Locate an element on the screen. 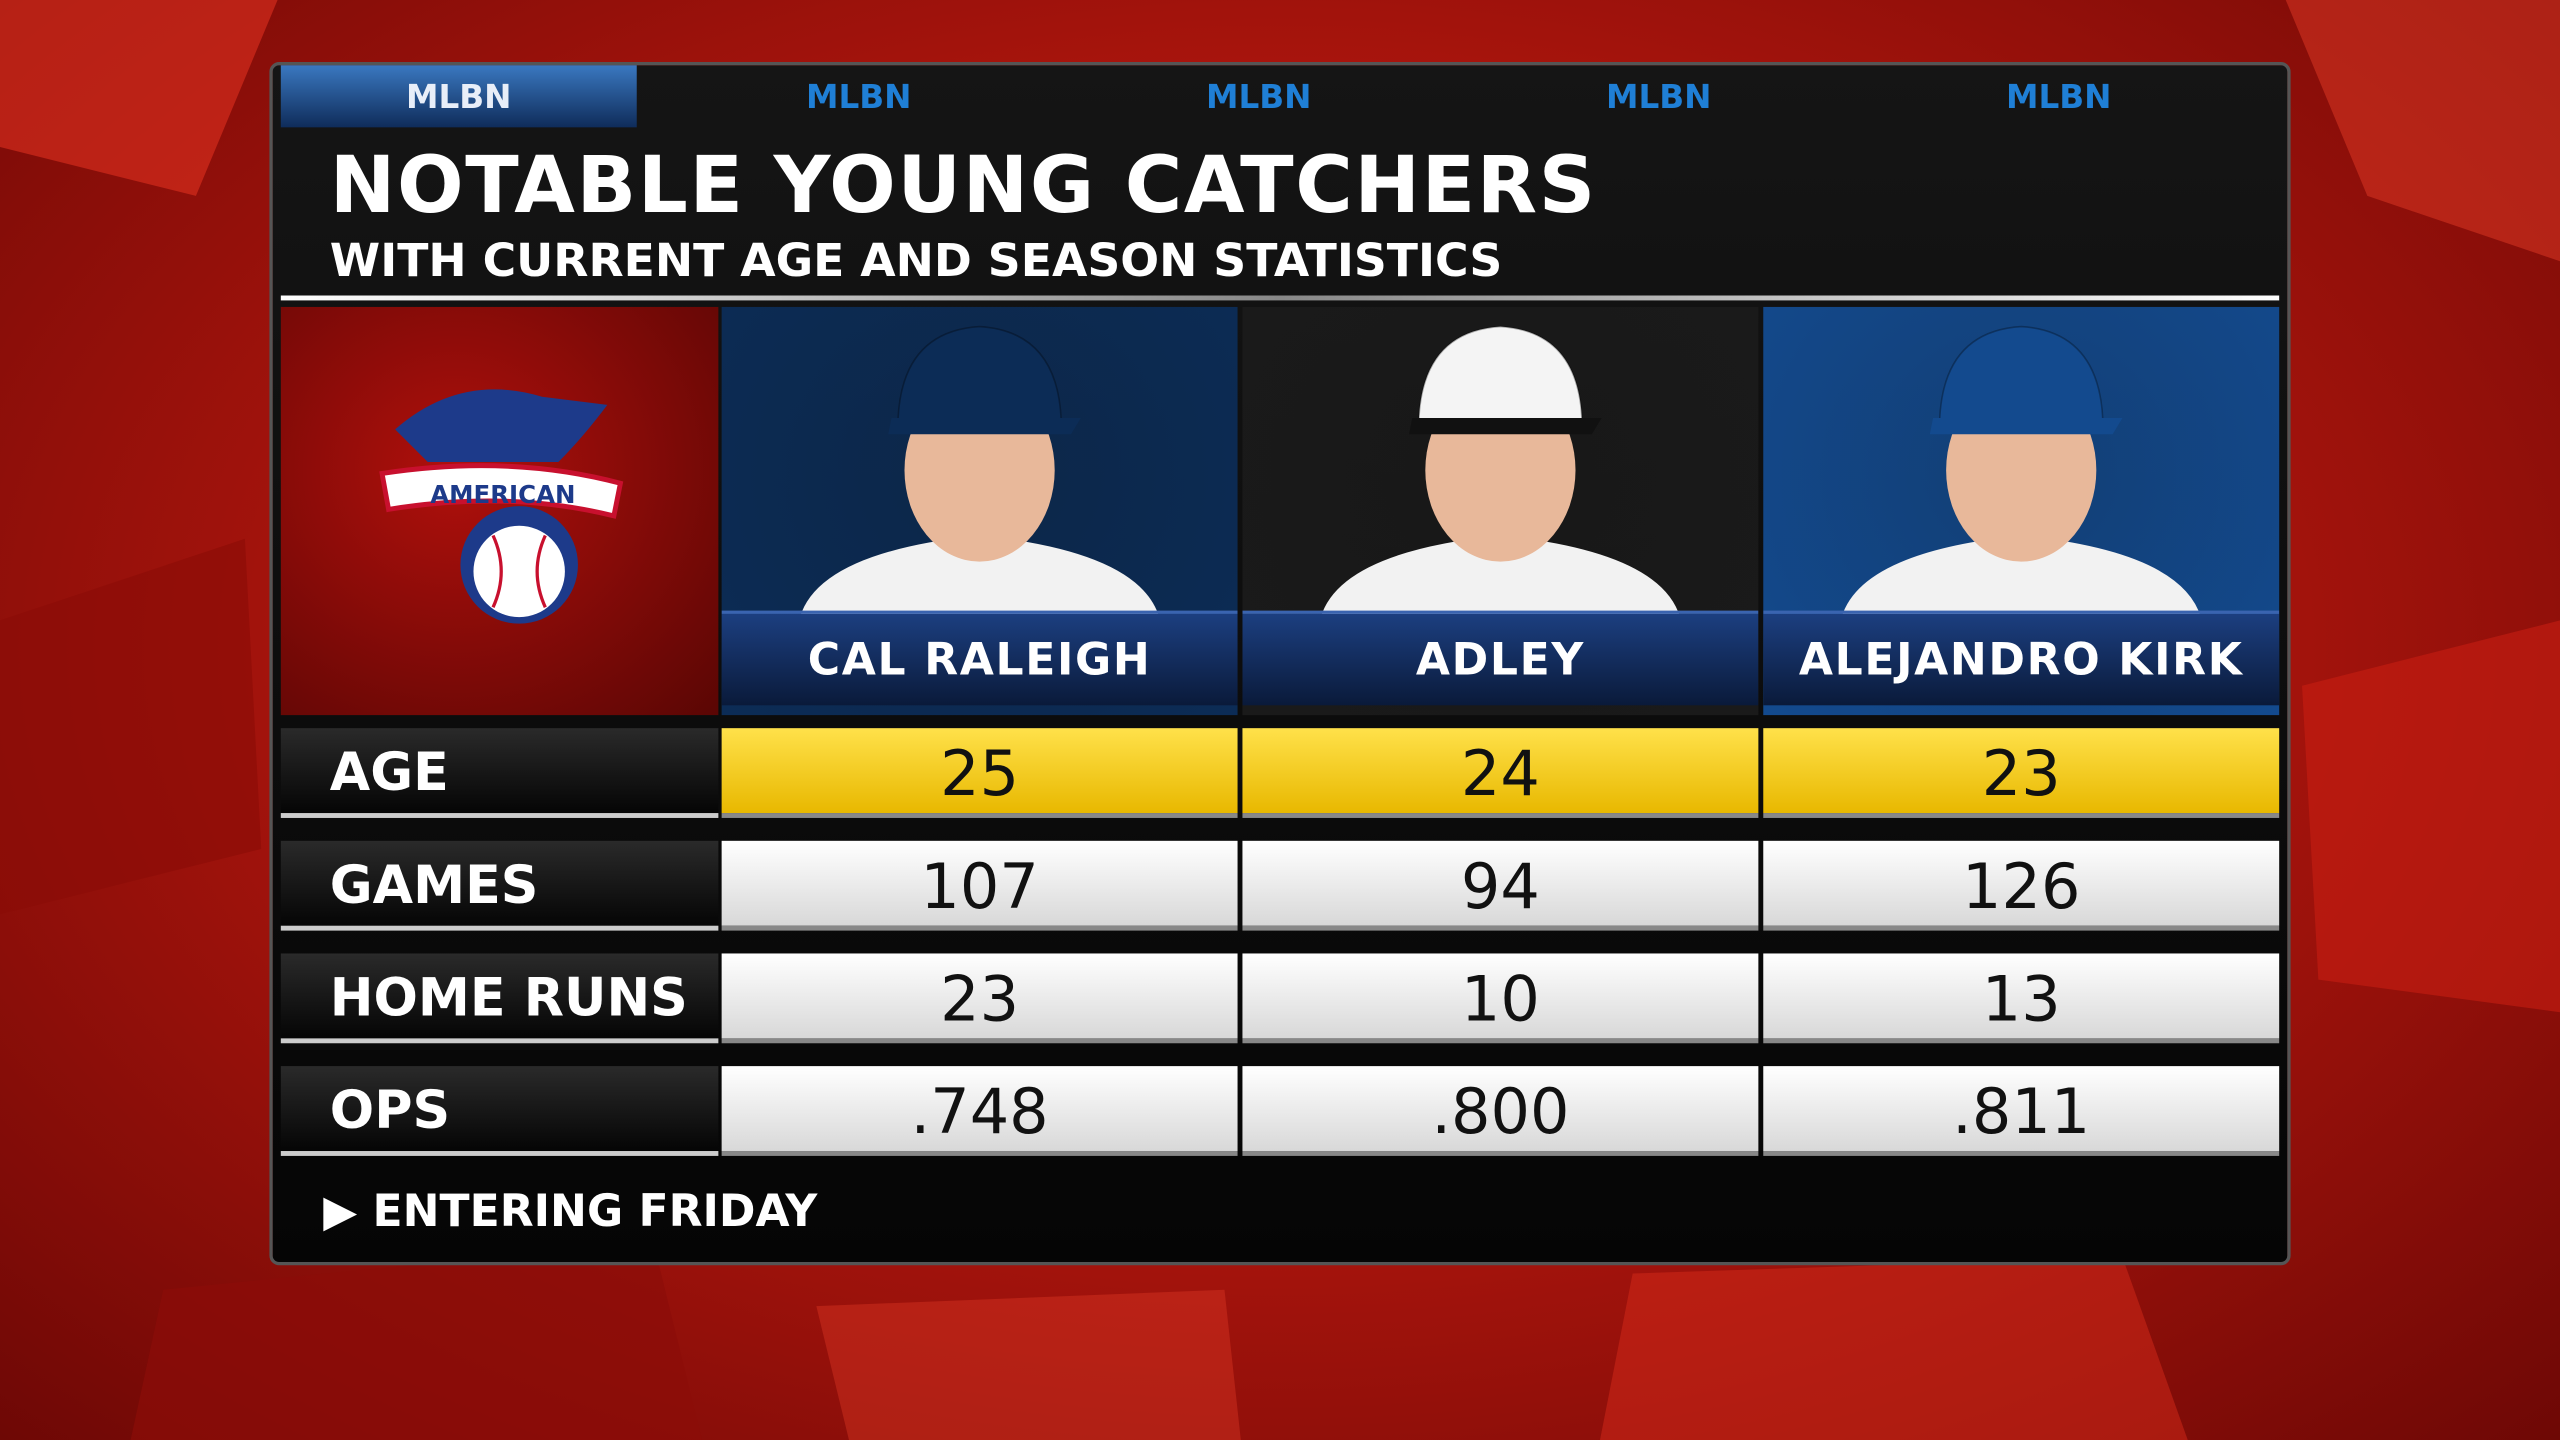 The width and height of the screenshot is (2560, 1440). logo-text: AMERICAN is located at coordinates (502, 494).